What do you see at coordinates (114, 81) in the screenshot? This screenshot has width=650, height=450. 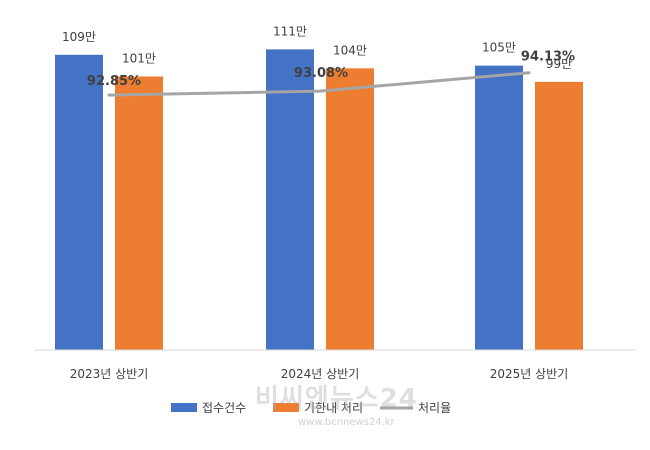 I see `line-value-label: 92.85%` at bounding box center [114, 81].